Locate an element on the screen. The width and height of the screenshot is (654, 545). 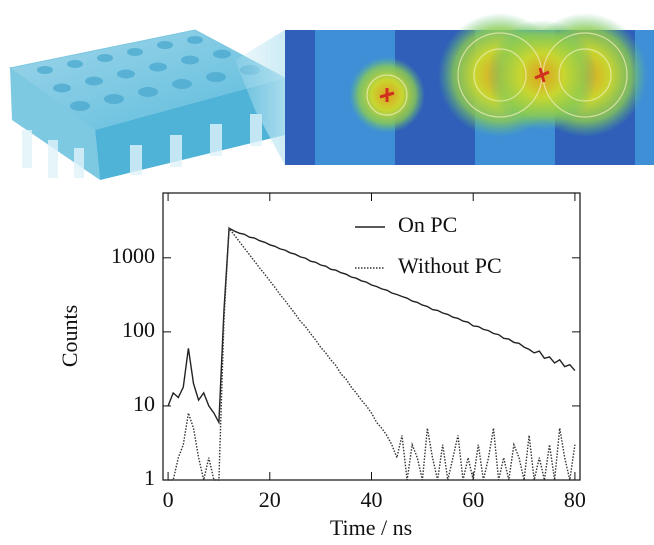
y-axis-label: Counts is located at coordinates (69, 336).